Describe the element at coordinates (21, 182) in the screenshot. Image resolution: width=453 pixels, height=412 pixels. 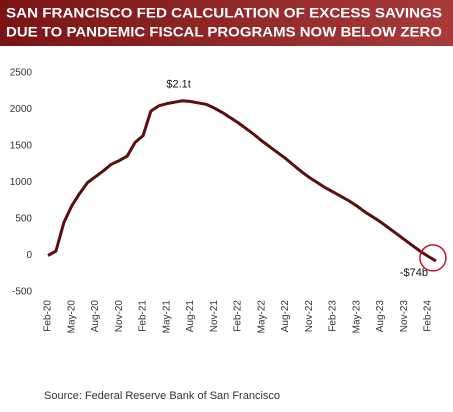
I see `y-tick-label: 1000` at that location.